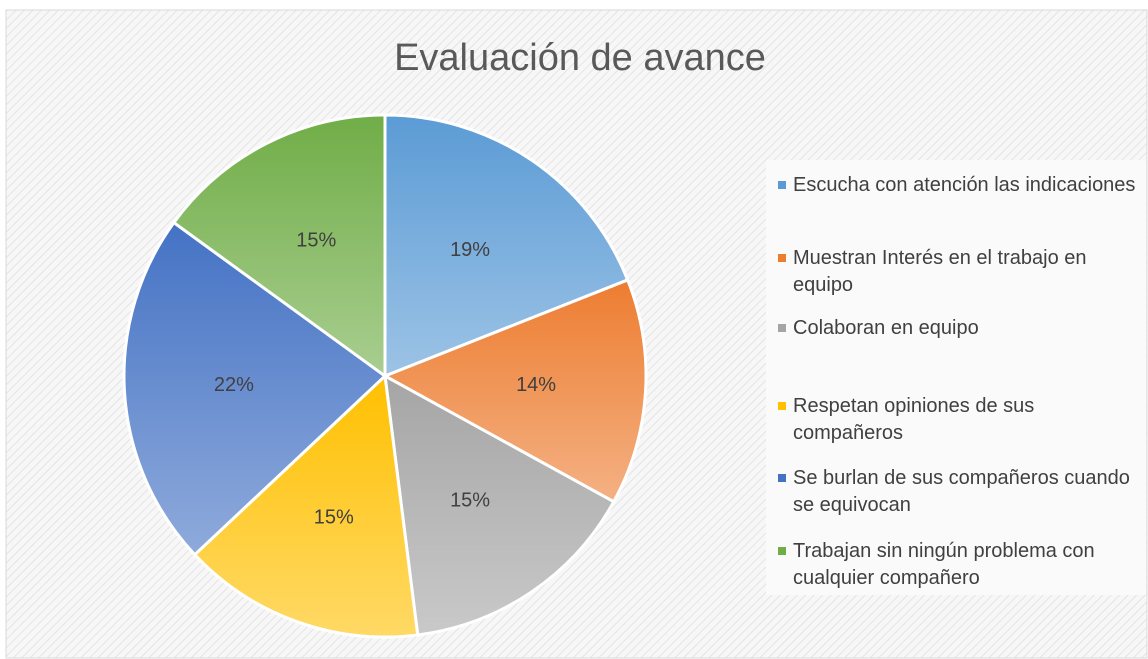 The width and height of the screenshot is (1148, 659). What do you see at coordinates (914, 419) in the screenshot?
I see `legend-label: Respetan opiniones de sus compañeros` at bounding box center [914, 419].